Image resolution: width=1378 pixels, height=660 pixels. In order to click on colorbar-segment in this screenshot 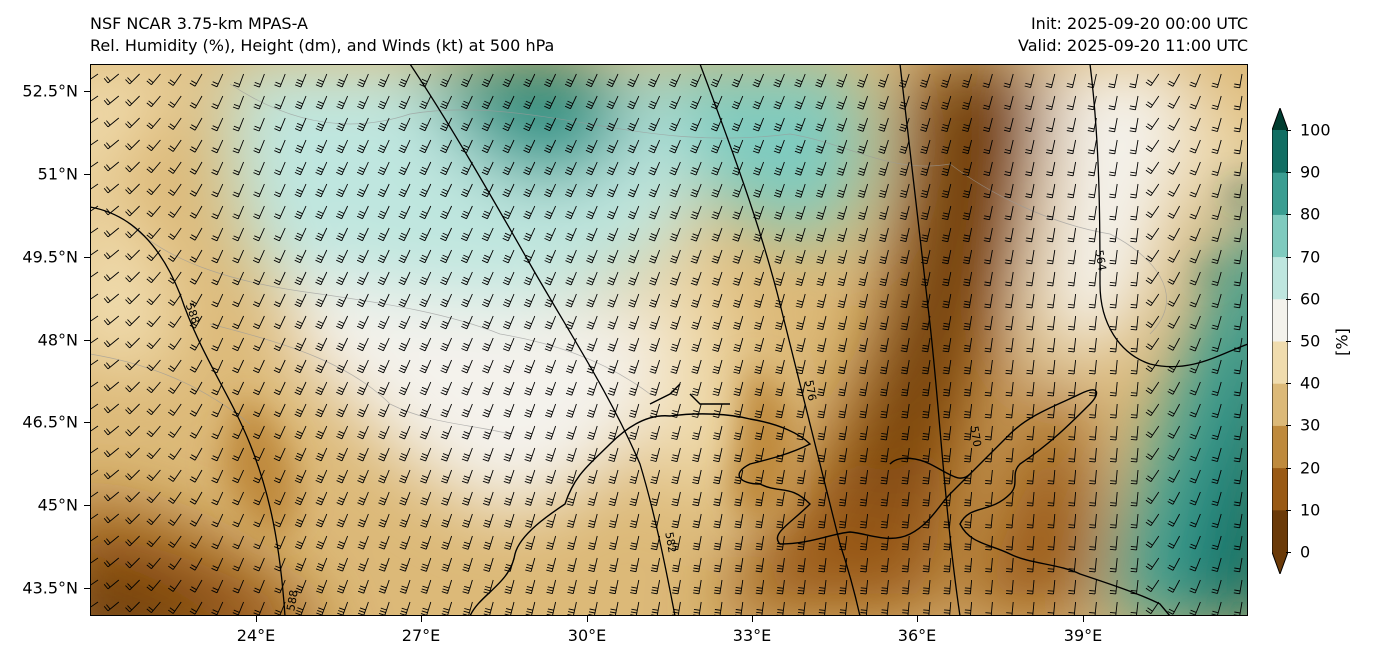, I will do `click(1280, 151)`.